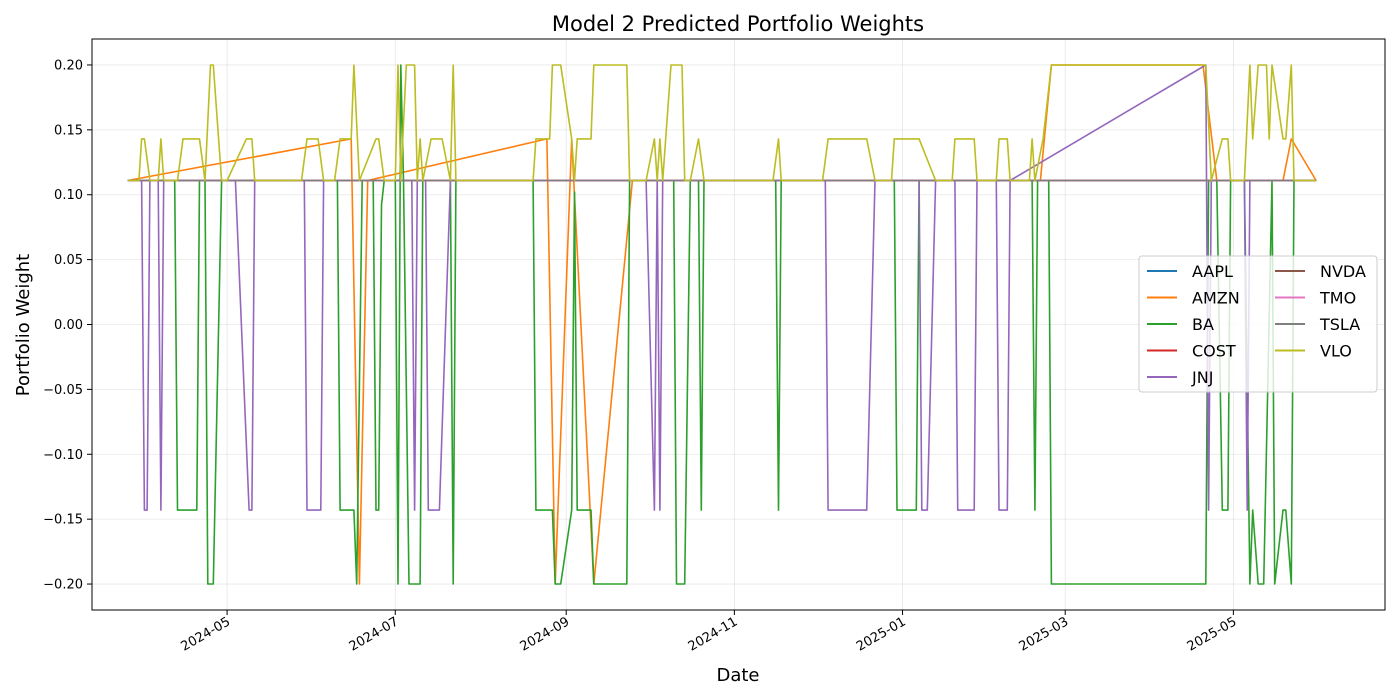 The image size is (1400, 700). What do you see at coordinates (68, 195) in the screenshot?
I see `y-tick-label: 0.10` at bounding box center [68, 195].